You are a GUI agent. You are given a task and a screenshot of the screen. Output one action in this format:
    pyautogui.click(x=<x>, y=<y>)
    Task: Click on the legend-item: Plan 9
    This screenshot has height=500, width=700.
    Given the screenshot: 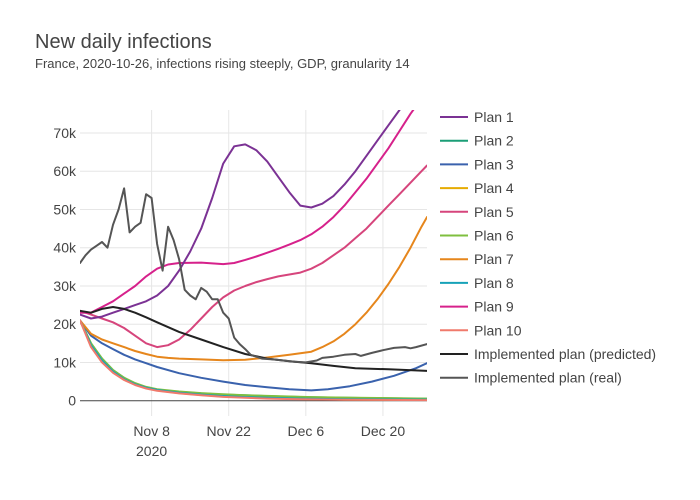 What is the action you would take?
    pyautogui.click(x=477, y=307)
    